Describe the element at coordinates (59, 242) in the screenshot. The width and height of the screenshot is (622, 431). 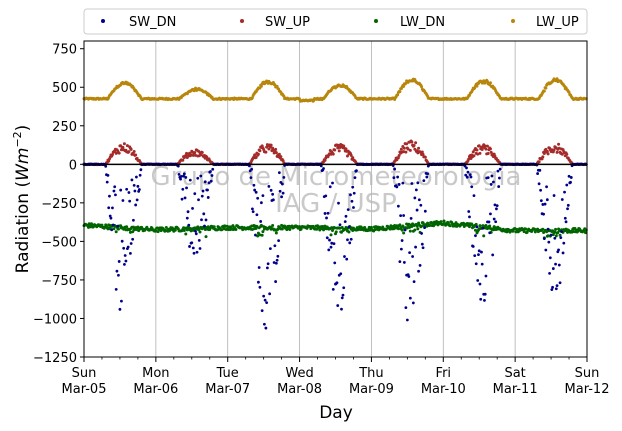
I see `y-tick-label: −500` at that location.